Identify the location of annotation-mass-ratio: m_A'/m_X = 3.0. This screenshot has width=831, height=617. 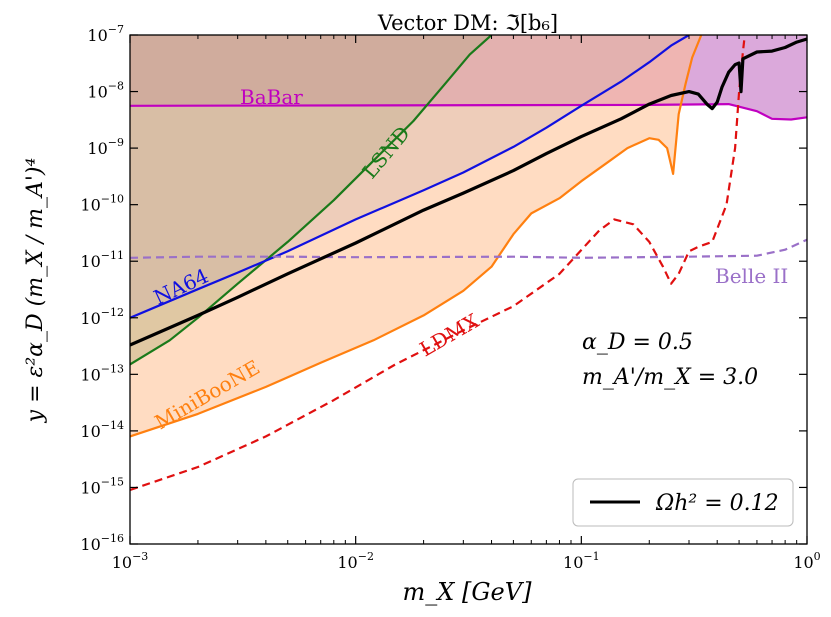
(670, 377).